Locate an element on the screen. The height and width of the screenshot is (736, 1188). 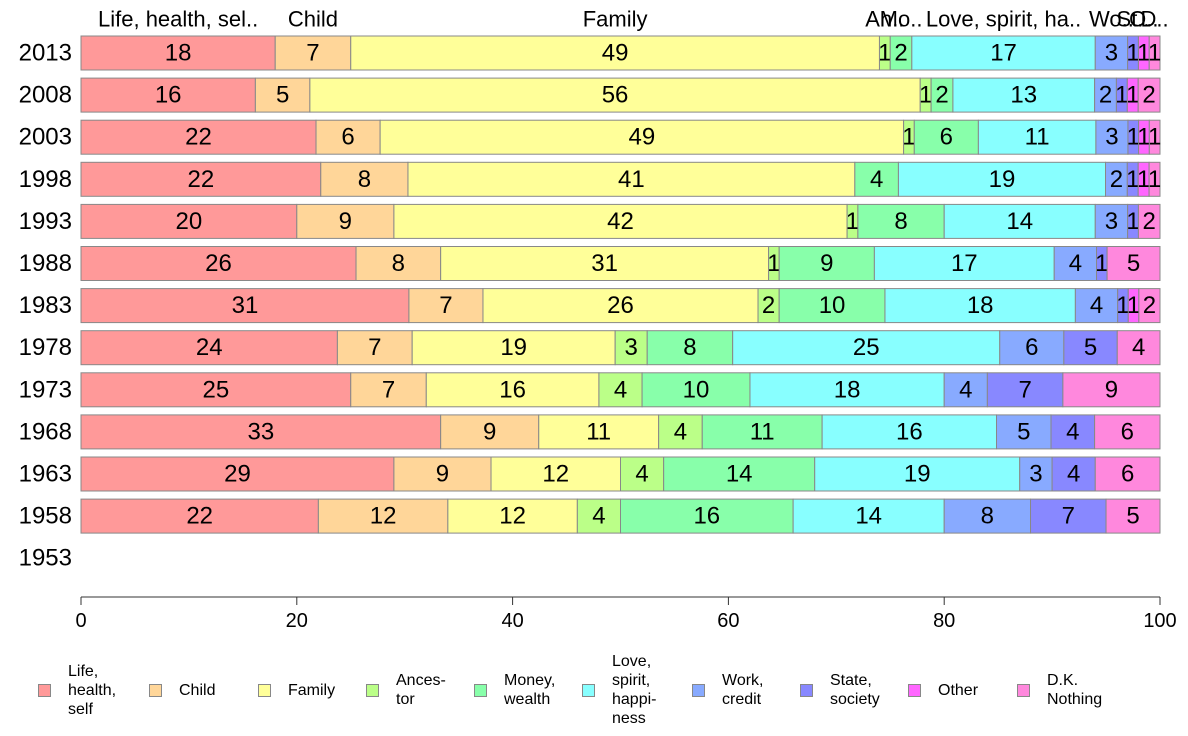
legend-item: Money, wealth is located at coordinates (514, 690).